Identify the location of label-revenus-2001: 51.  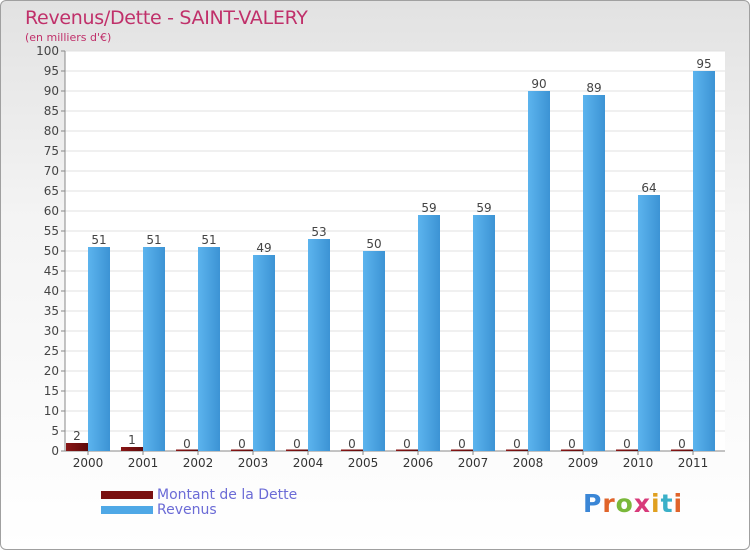
(153, 240).